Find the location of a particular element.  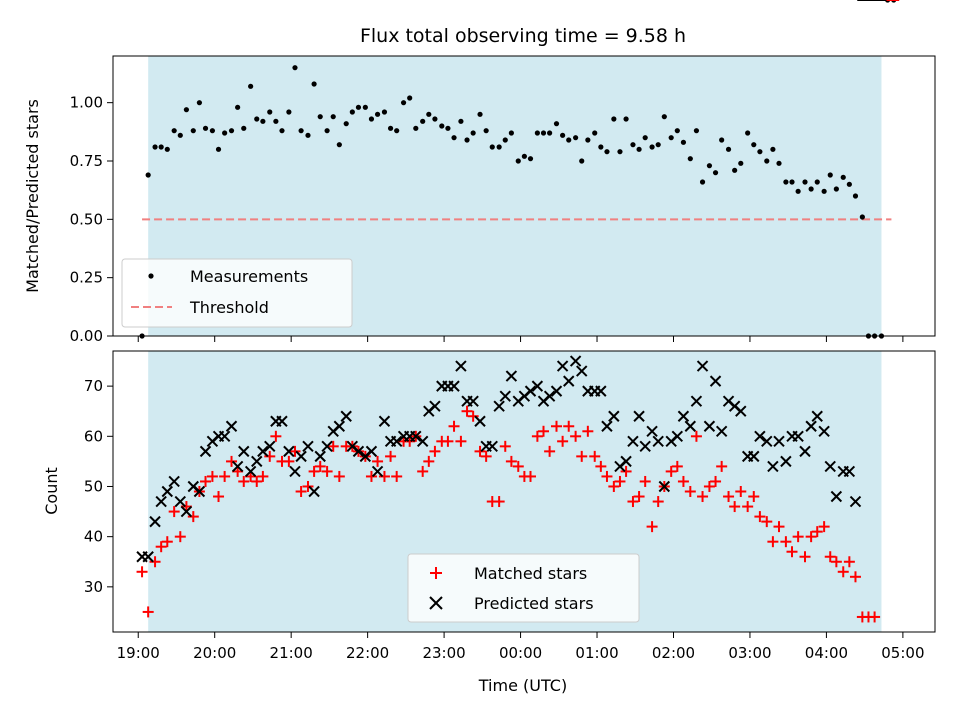

top-legend-box is located at coordinates (237, 293).